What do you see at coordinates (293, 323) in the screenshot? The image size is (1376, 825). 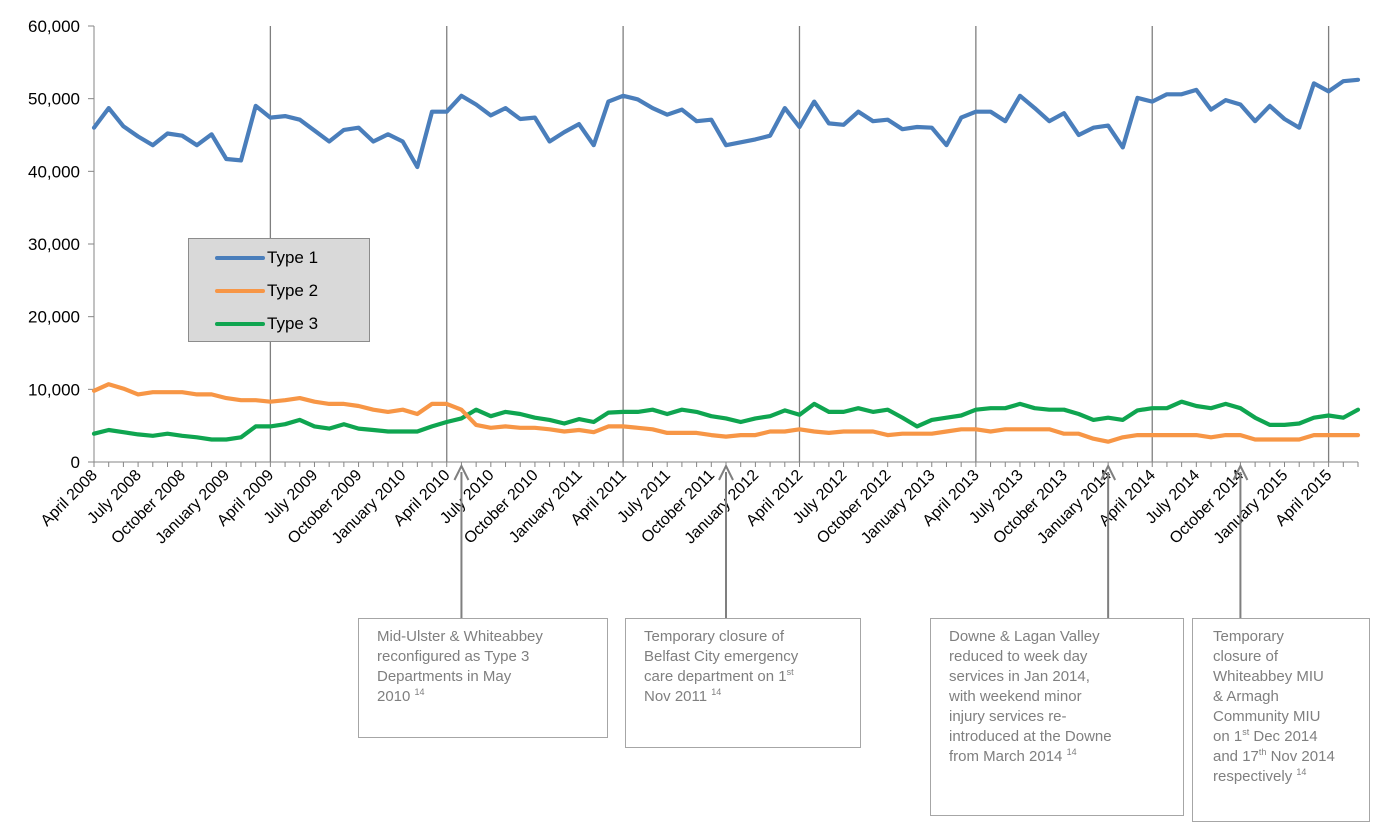 I see `legend-label-type3: Type 3` at bounding box center [293, 323].